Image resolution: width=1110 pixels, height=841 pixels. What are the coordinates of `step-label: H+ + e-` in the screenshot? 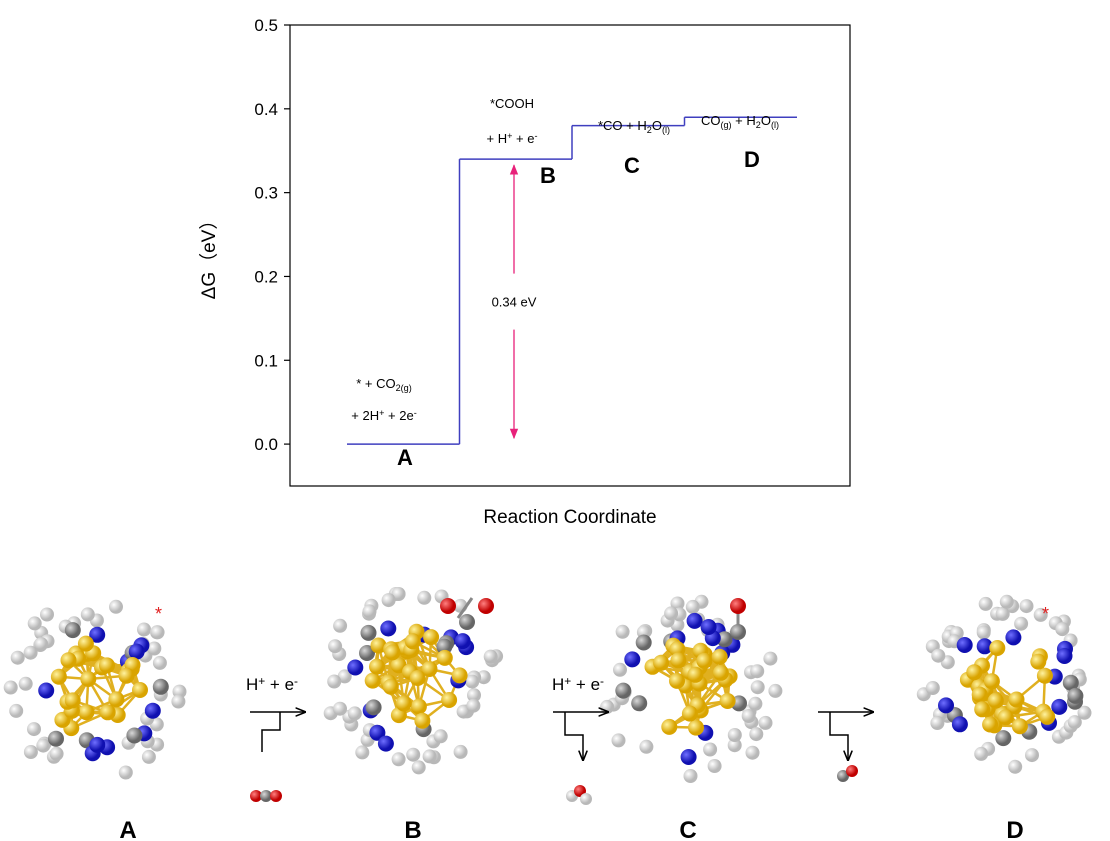 It's located at (272, 684).